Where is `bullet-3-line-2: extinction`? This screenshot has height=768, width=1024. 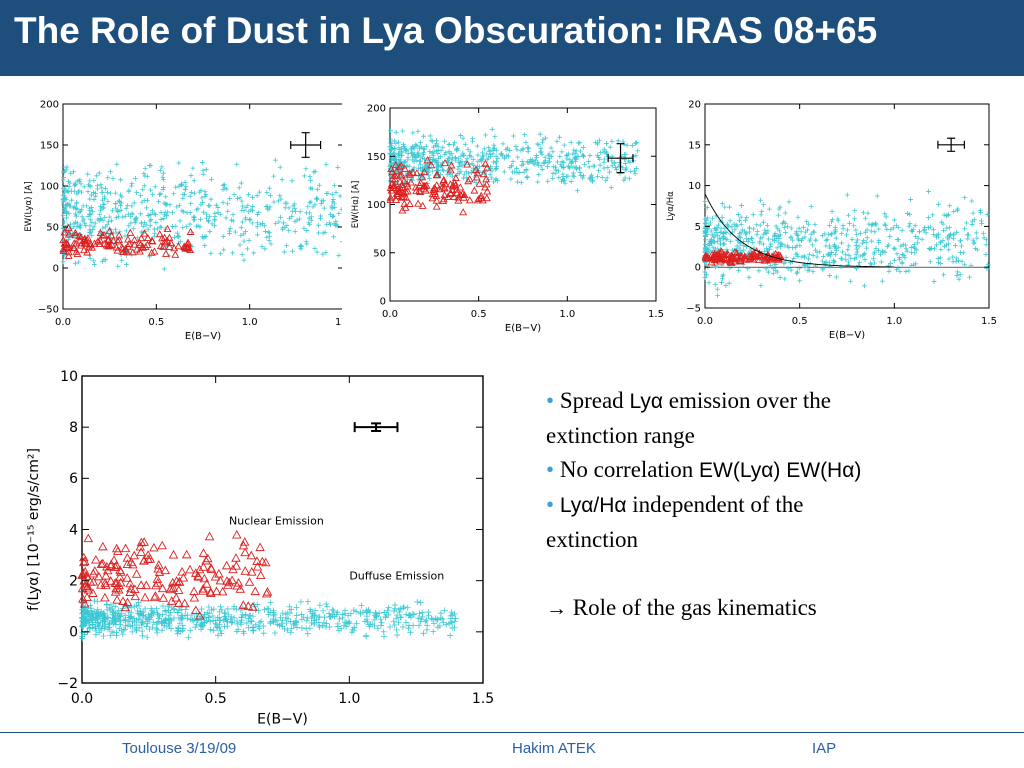
bullet-3-line-2: extinction is located at coordinates (592, 539).